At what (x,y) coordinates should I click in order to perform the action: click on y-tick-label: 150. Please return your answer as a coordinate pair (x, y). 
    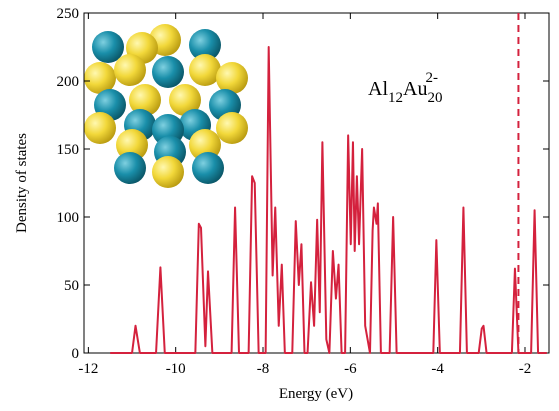
    Looking at the image, I should click on (68, 150).